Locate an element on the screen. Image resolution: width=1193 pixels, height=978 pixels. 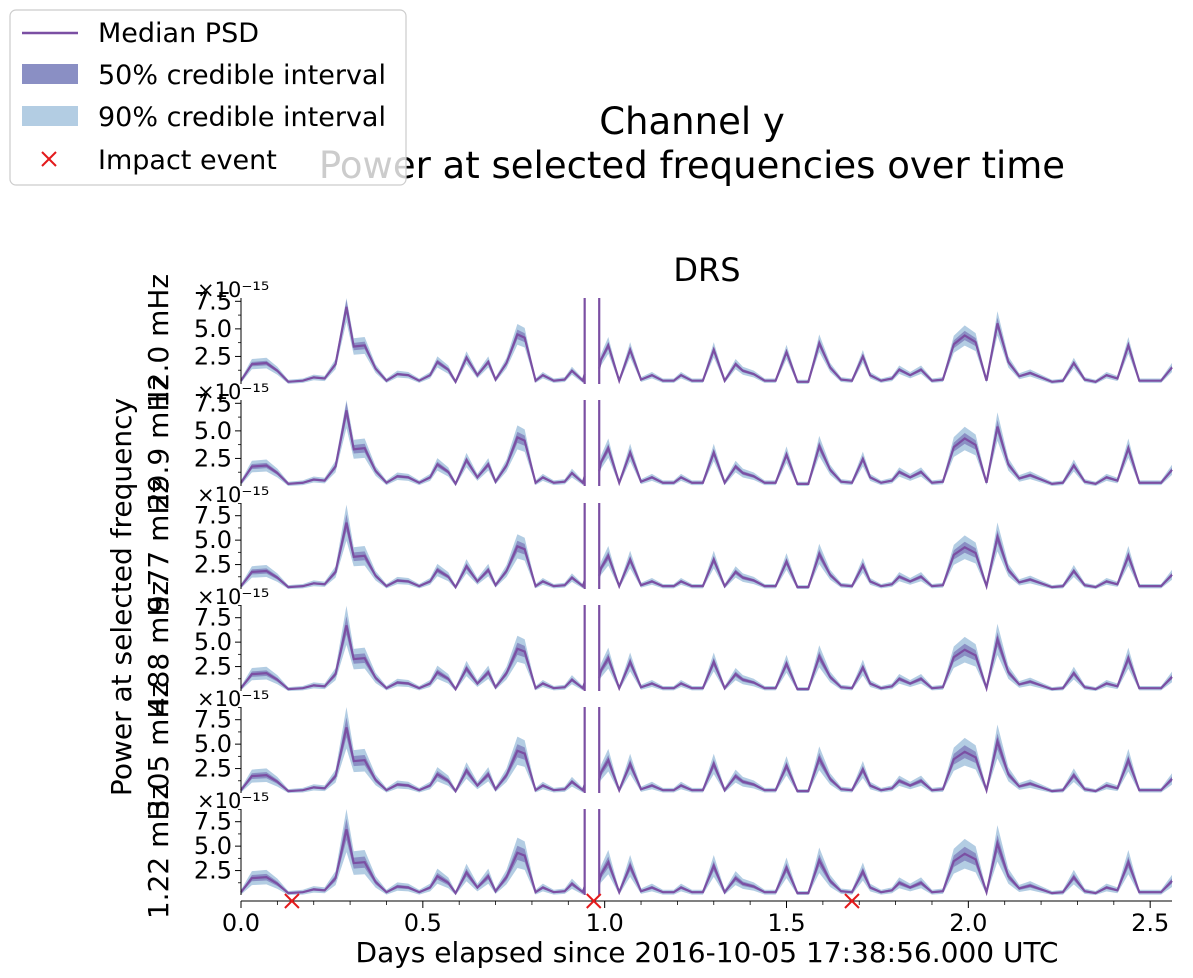
x-tick-label: 2.5 is located at coordinates (1150, 923).